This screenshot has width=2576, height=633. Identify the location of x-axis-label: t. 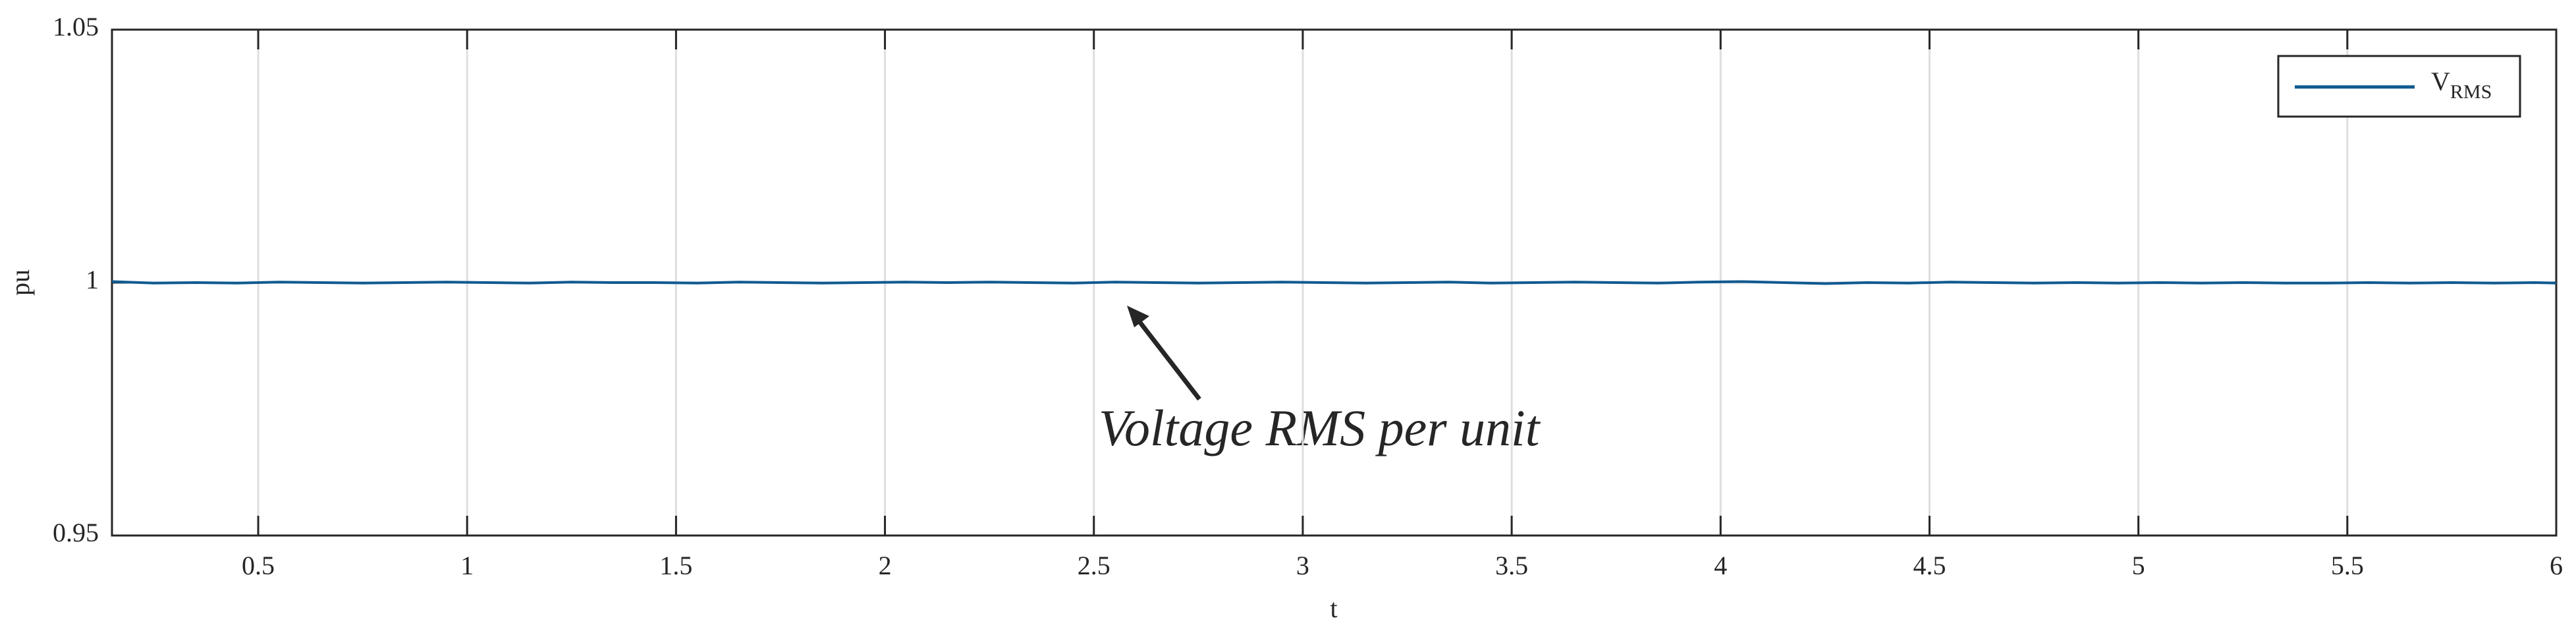
(1333, 608).